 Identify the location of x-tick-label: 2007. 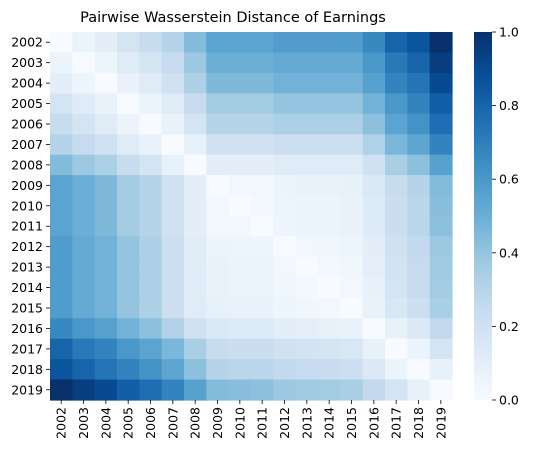
(172, 423).